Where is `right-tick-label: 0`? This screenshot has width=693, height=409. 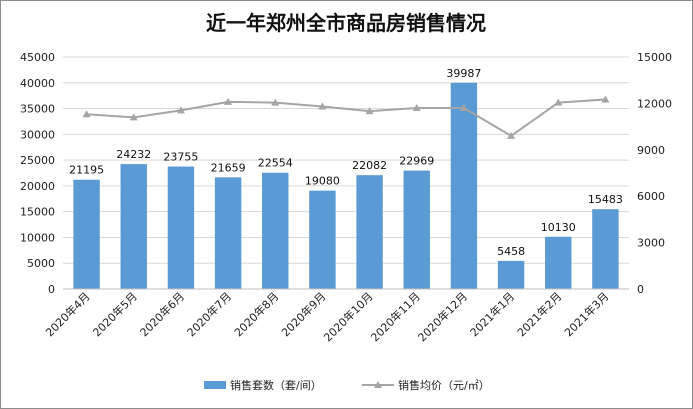
right-tick-label: 0 is located at coordinates (640, 289).